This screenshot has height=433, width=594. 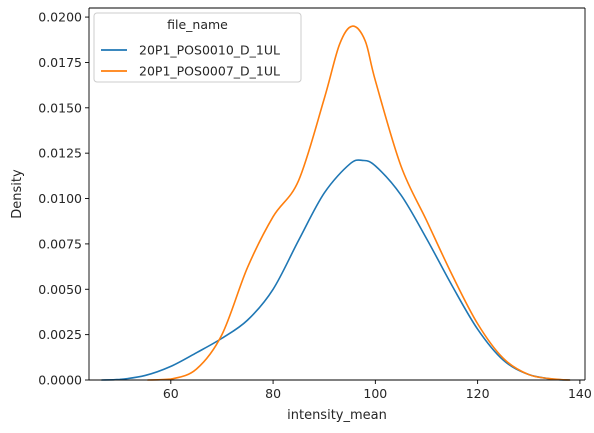 I want to click on y-tick-label: 0.0175, so click(x=60, y=62).